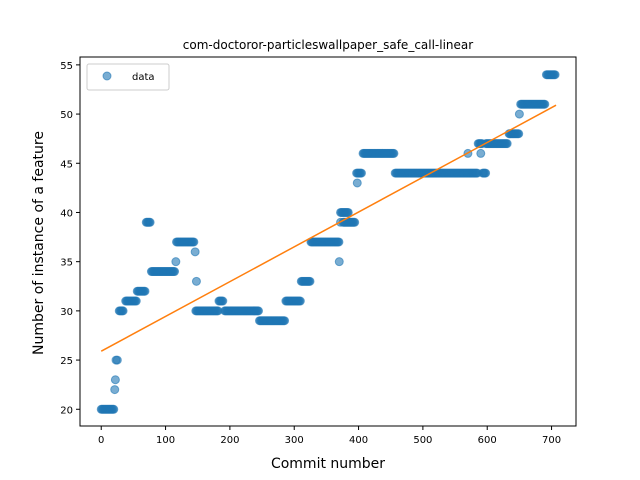 The image size is (640, 480). What do you see at coordinates (107, 76) in the screenshot?
I see `legend-marker` at bounding box center [107, 76].